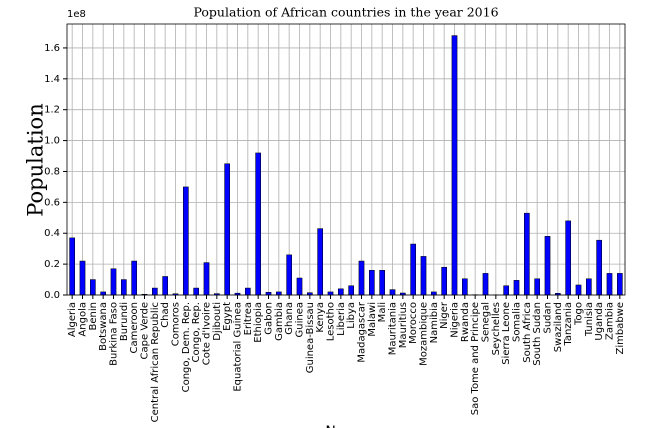  Describe the element at coordinates (393, 328) in the screenshot. I see `x-tick-label: Mauritania` at that location.